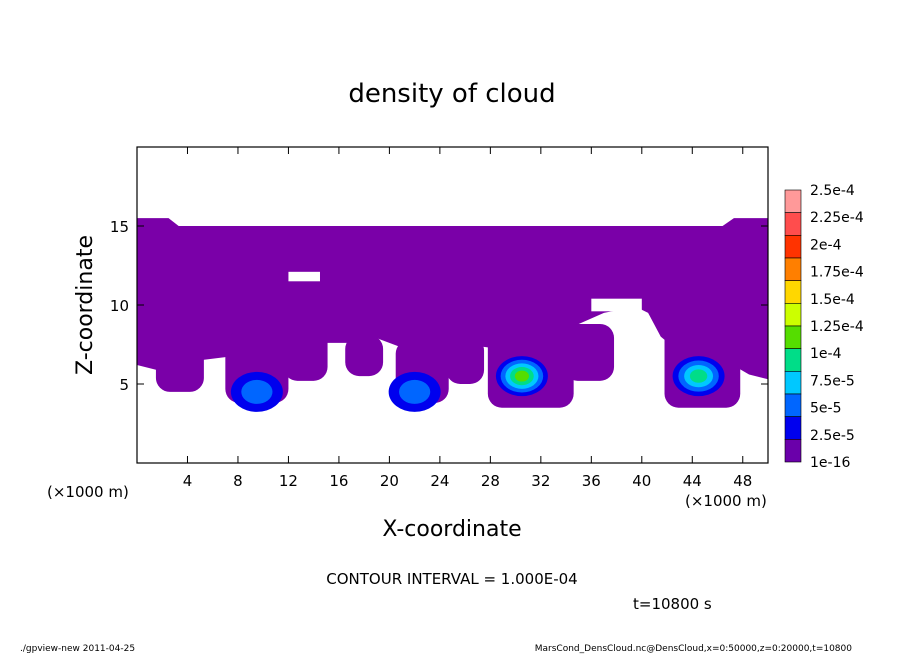 This screenshot has width=904, height=654. Describe the element at coordinates (692, 481) in the screenshot. I see `x-tick-label: 44` at that location.